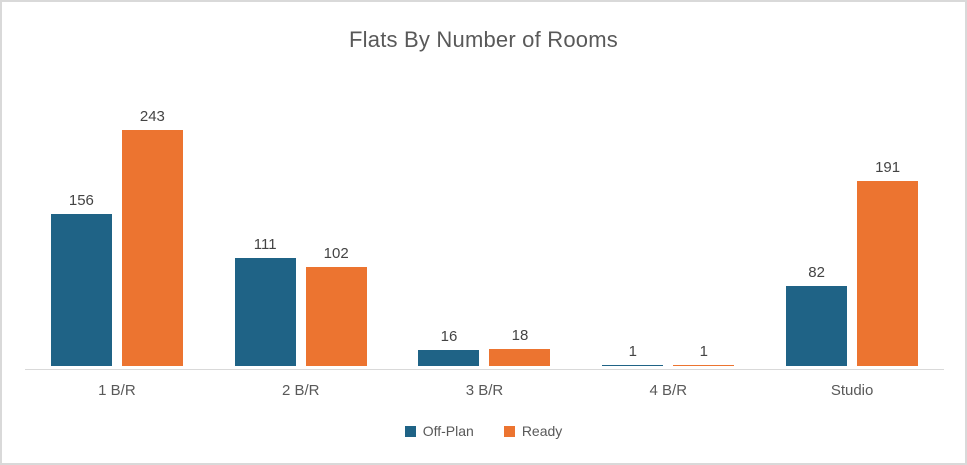 The image size is (967, 465). I want to click on bar-column: 156, so click(81, 279).